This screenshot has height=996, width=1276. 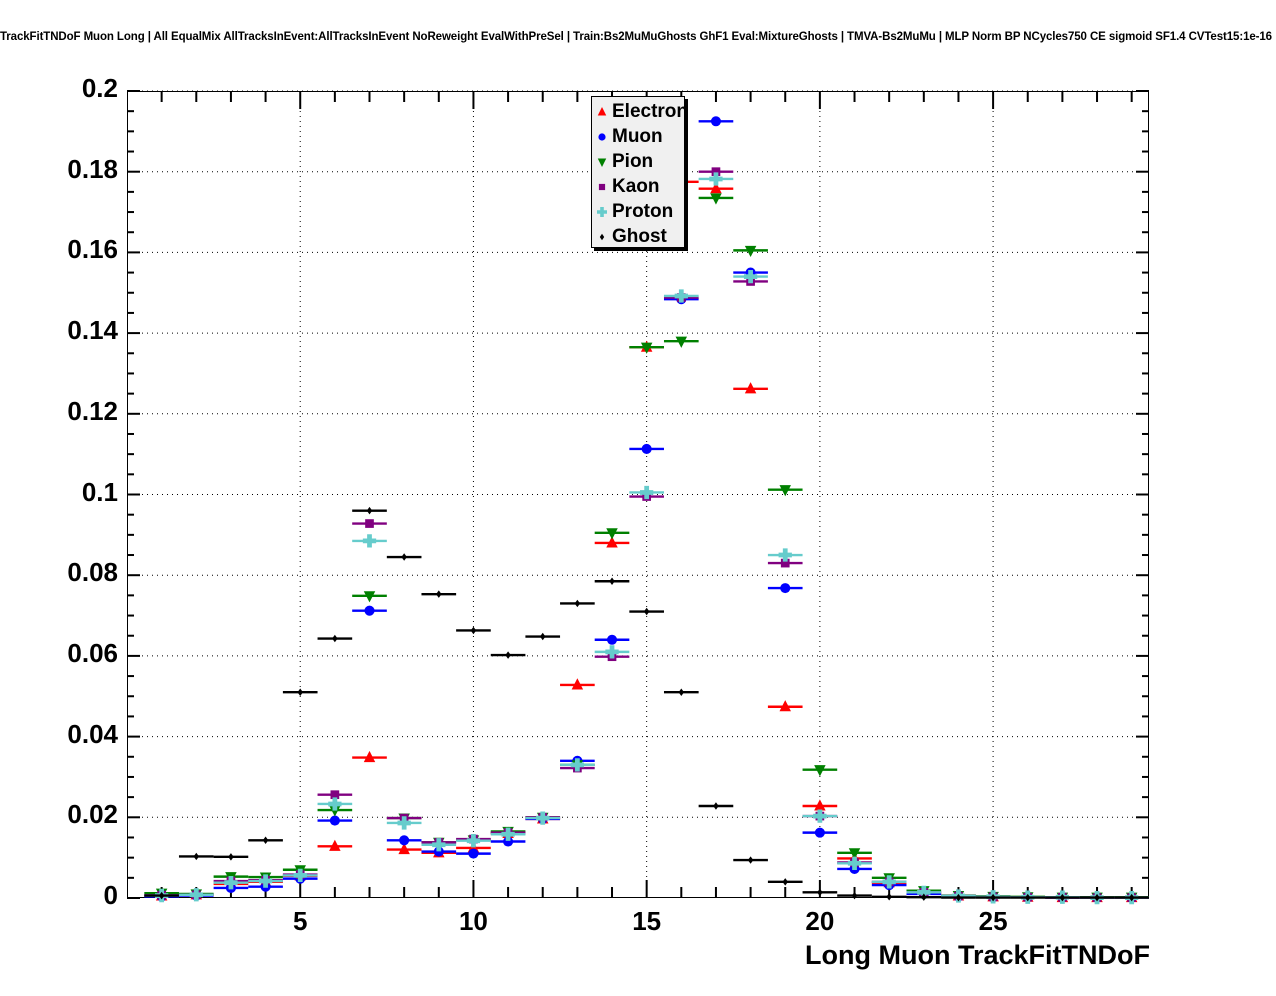 I want to click on legend-item-pion: Pion, so click(x=639, y=161).